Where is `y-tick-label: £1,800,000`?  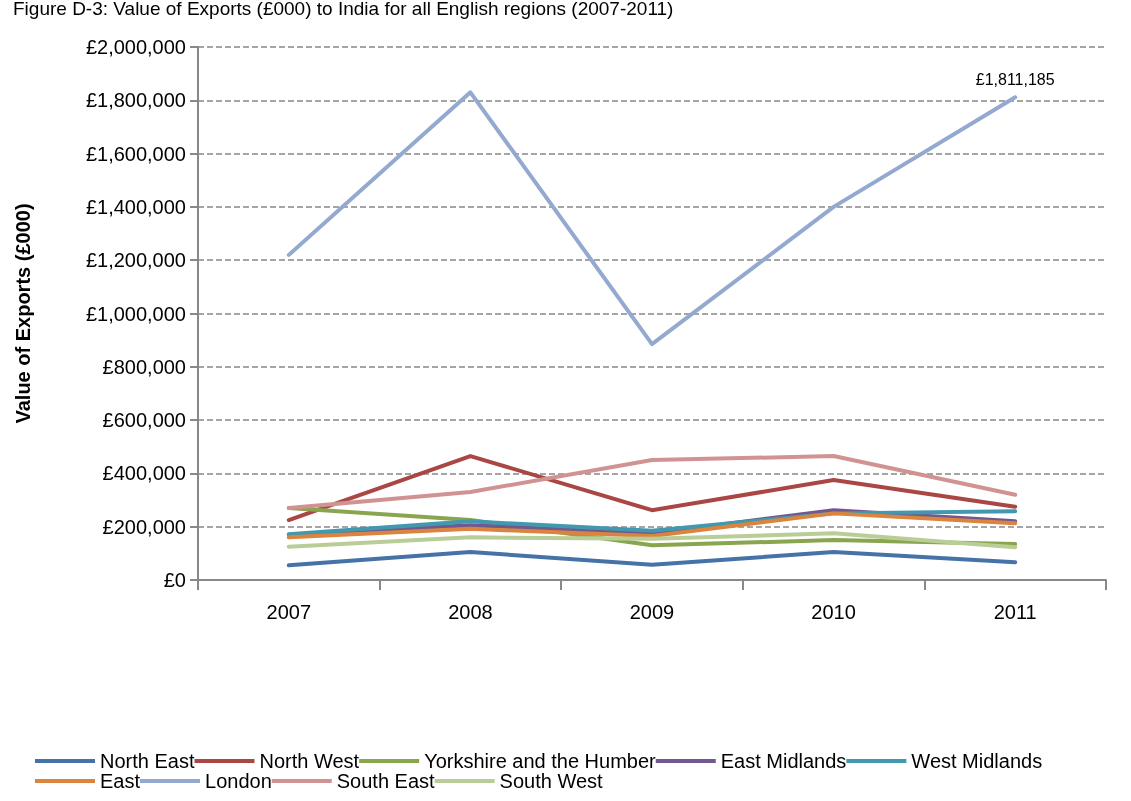
y-tick-label: £1,800,000 is located at coordinates (135, 100).